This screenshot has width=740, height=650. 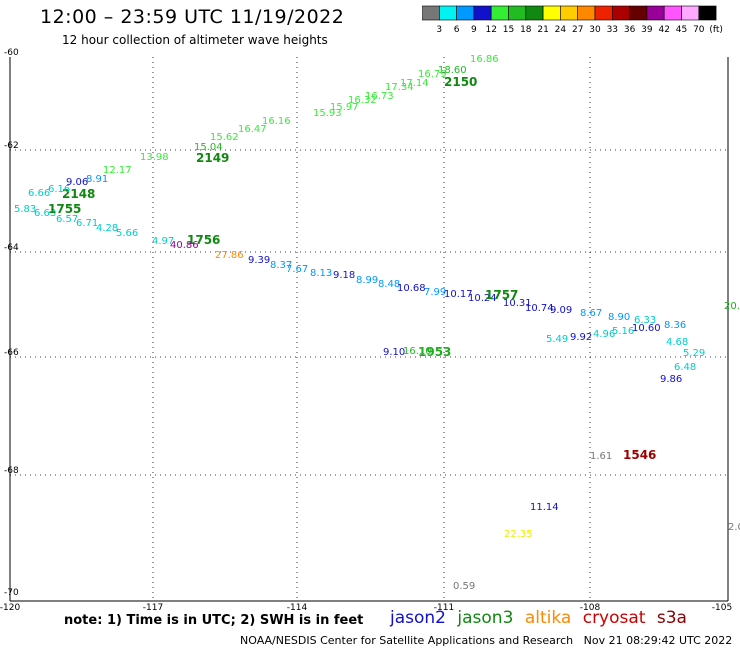 What do you see at coordinates (444, 606) in the screenshot?
I see `lon-tick-label: -111` at bounding box center [444, 606].